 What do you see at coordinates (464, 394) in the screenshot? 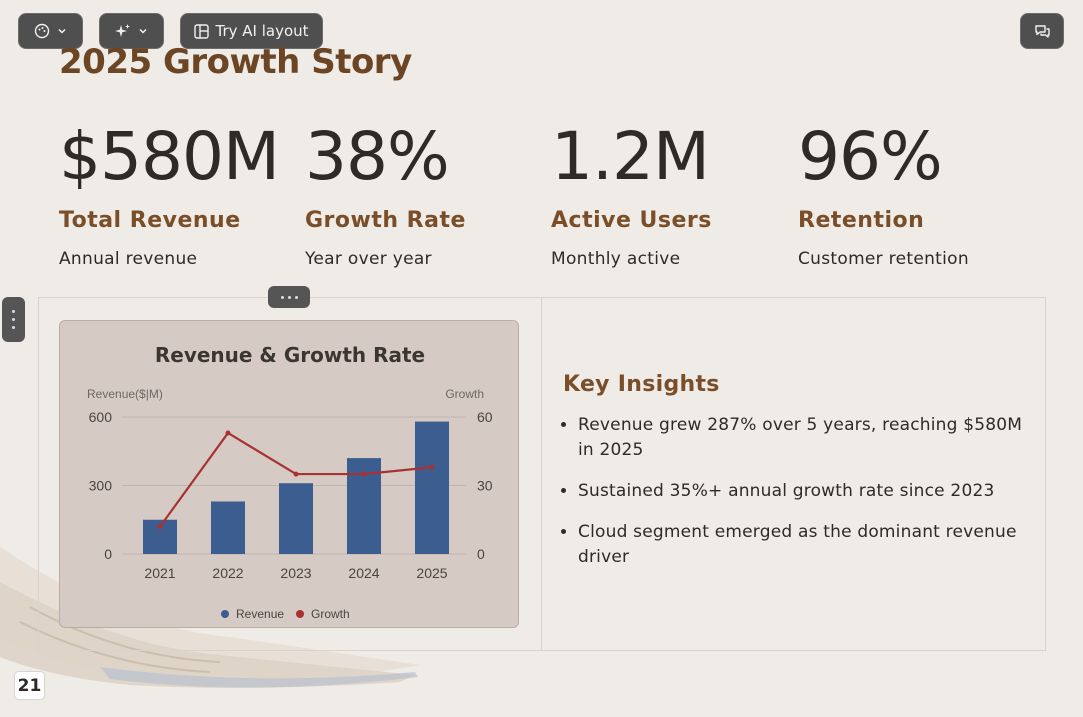
I see `right-axis-label: Growth` at bounding box center [464, 394].